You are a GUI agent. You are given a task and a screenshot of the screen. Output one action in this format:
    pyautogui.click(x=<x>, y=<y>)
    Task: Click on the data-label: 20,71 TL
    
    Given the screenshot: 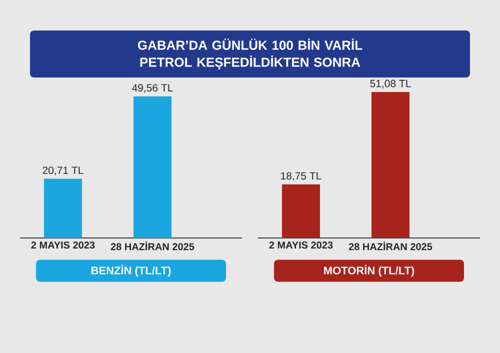 What is the action you would take?
    pyautogui.click(x=63, y=171)
    